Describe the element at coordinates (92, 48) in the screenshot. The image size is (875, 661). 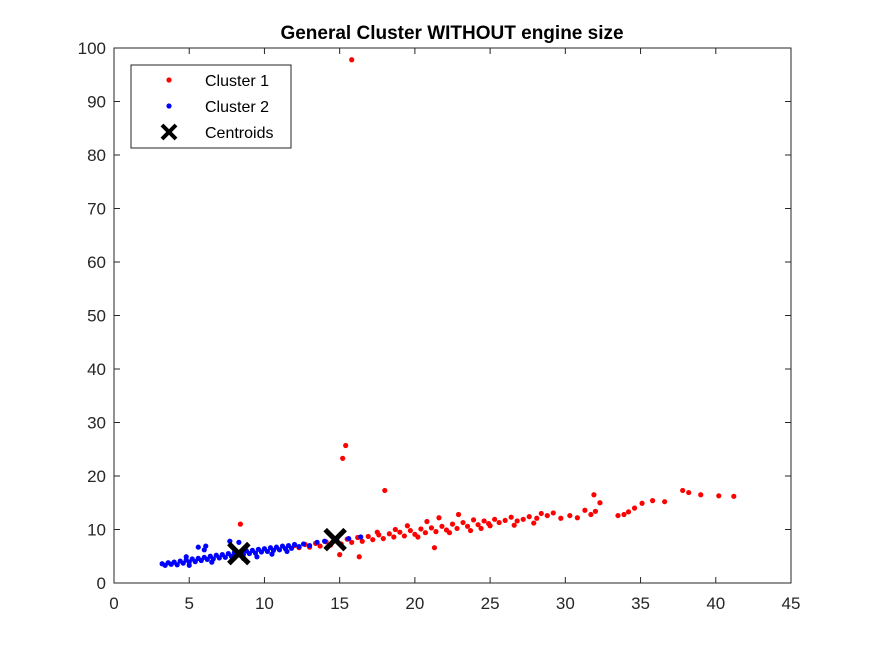
I see `y-tick-label: 100` at that location.